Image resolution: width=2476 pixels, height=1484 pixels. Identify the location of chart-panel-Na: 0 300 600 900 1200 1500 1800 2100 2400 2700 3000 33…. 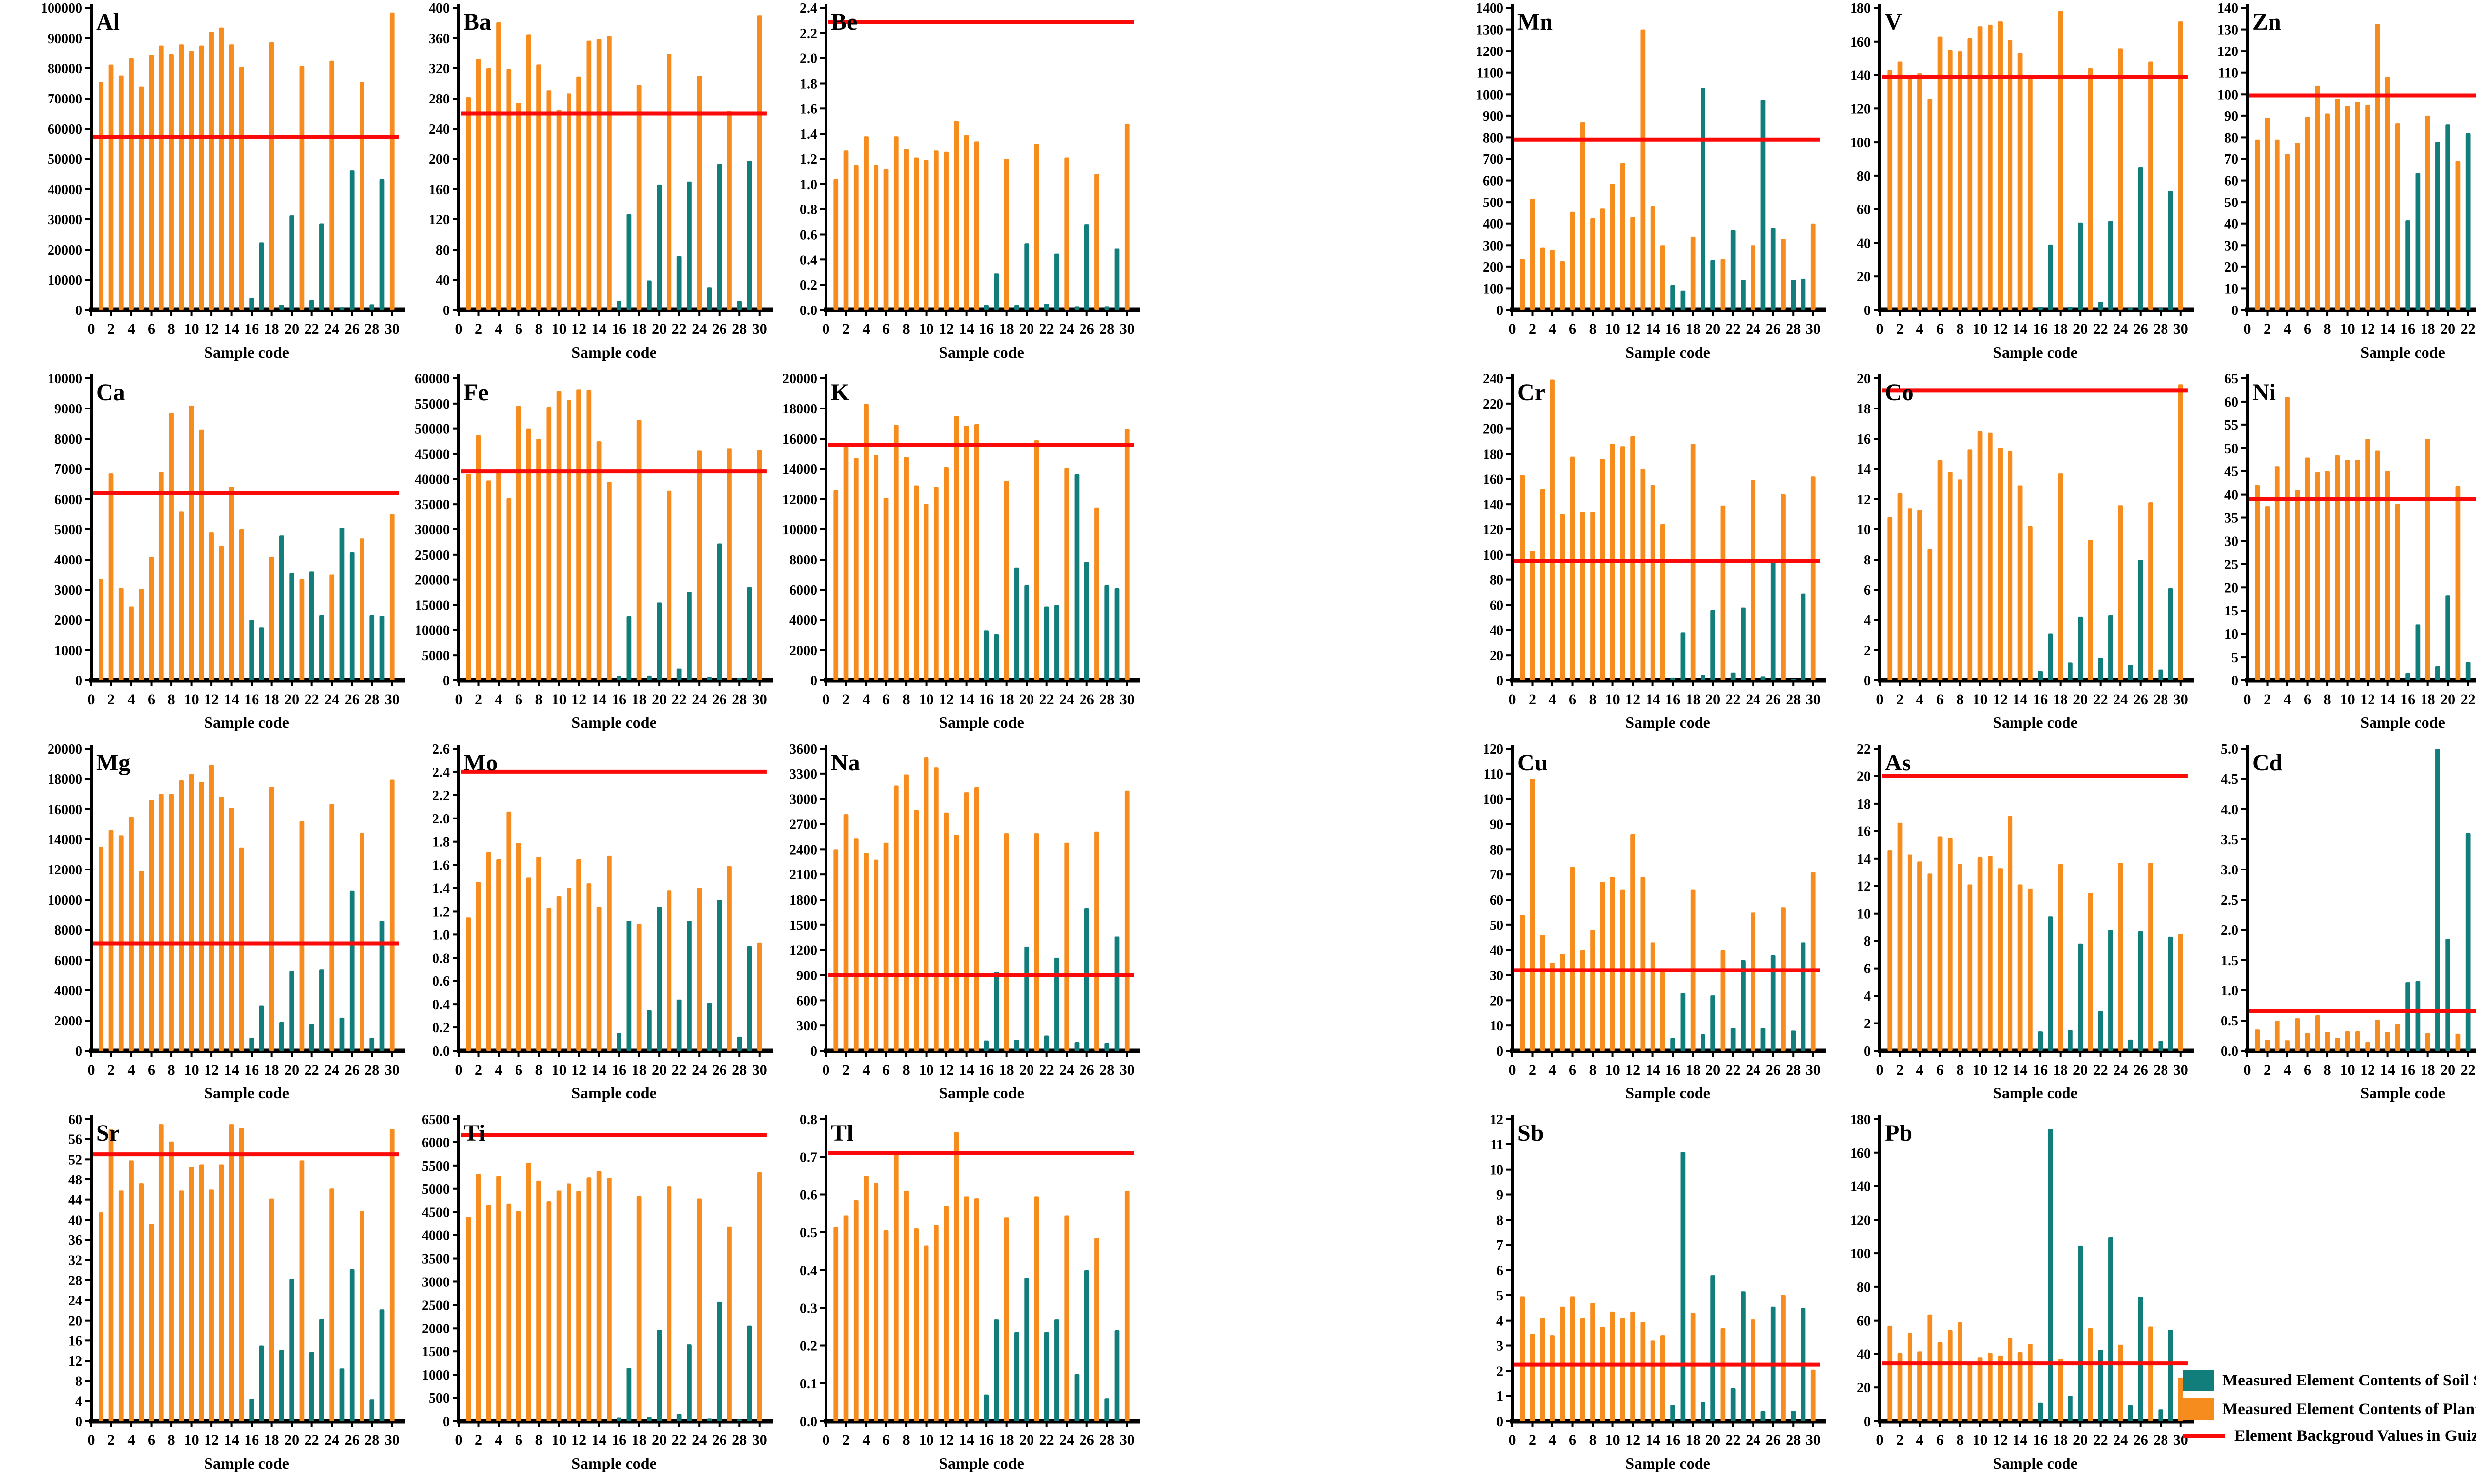
(958, 926).